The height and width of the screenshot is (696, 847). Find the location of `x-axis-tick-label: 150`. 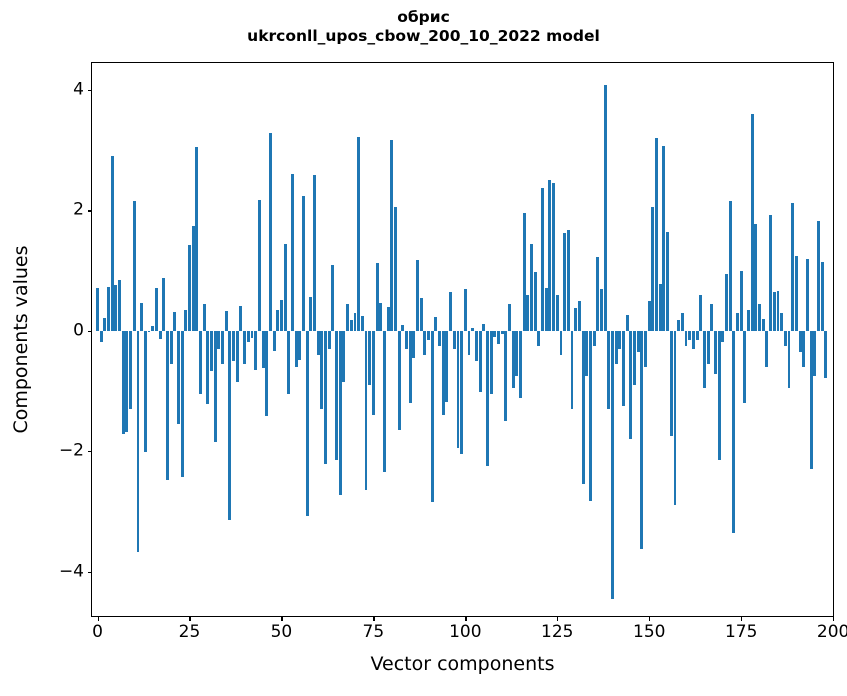

x-axis-tick-label: 150 is located at coordinates (649, 632).